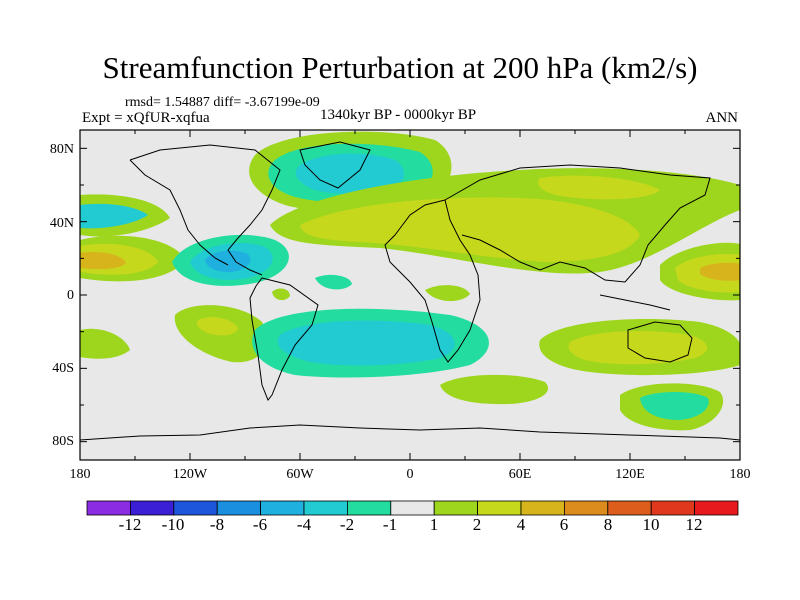 The image size is (800, 600). Describe the element at coordinates (70, 295) in the screenshot. I see `y-tick-label: 0` at that location.